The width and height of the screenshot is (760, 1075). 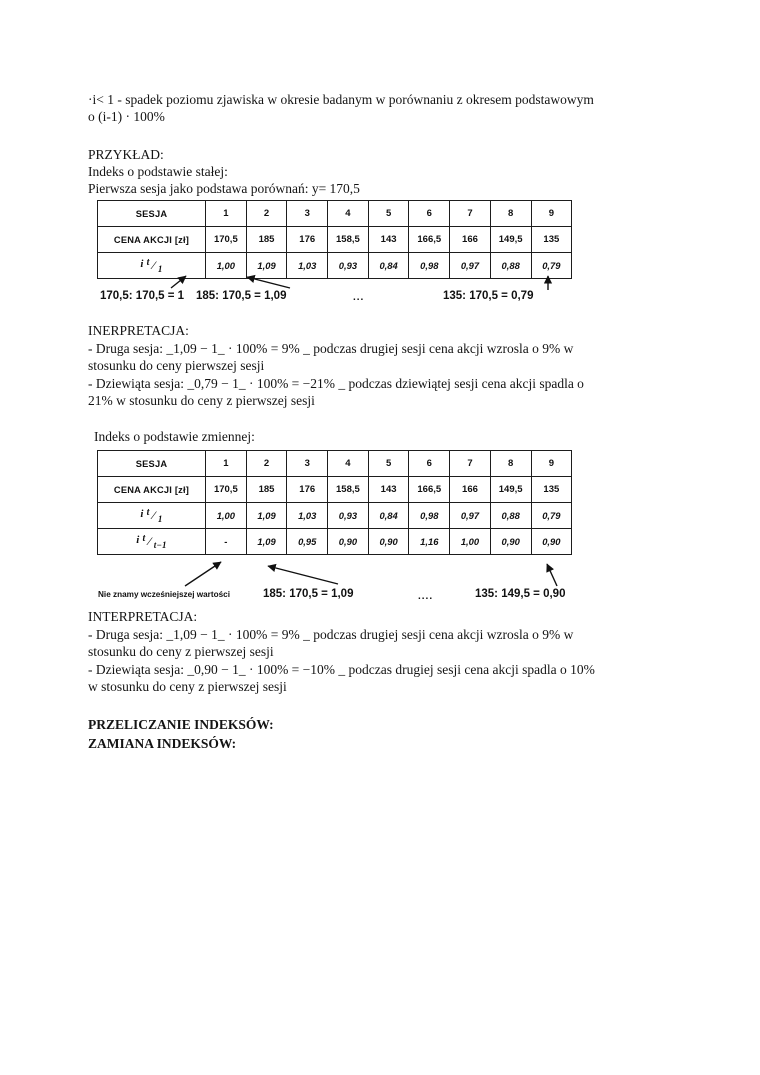 I want to click on table-cell: 1,16, so click(x=429, y=541).